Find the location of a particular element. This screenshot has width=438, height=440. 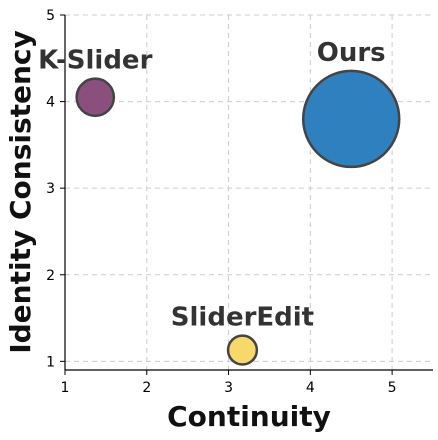

bubble-ours is located at coordinates (351, 119).